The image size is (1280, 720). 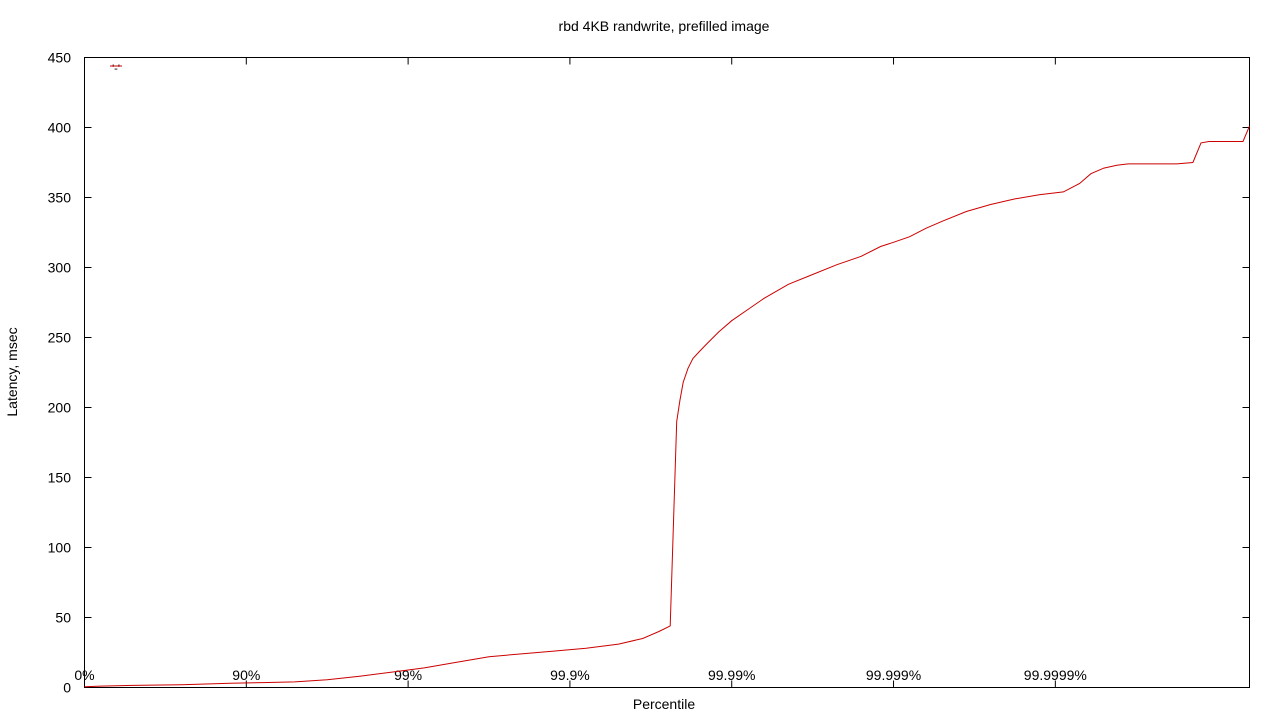 What do you see at coordinates (63, 618) in the screenshot?
I see `y-tick-label: 50` at bounding box center [63, 618].